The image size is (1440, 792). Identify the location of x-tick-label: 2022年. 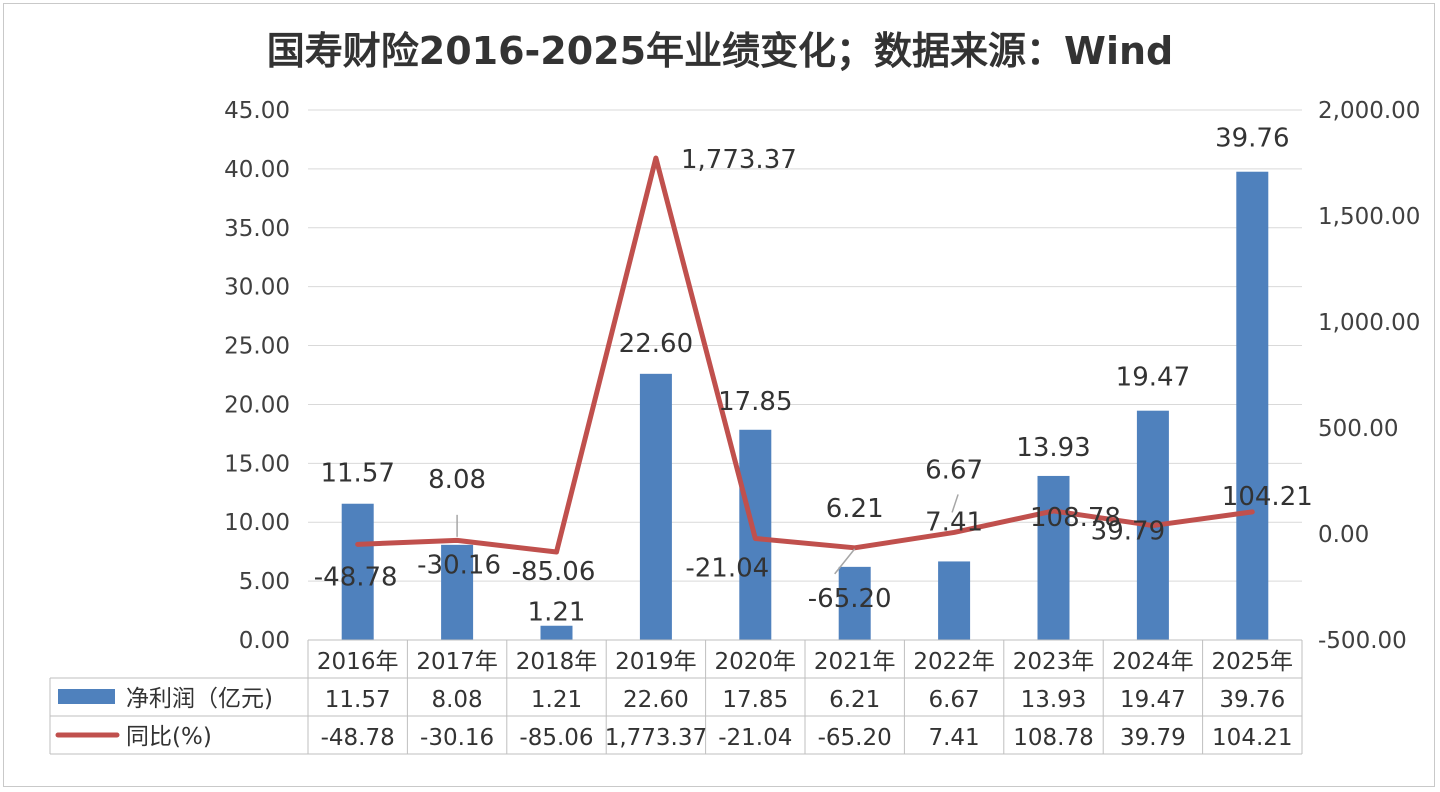
(954, 662).